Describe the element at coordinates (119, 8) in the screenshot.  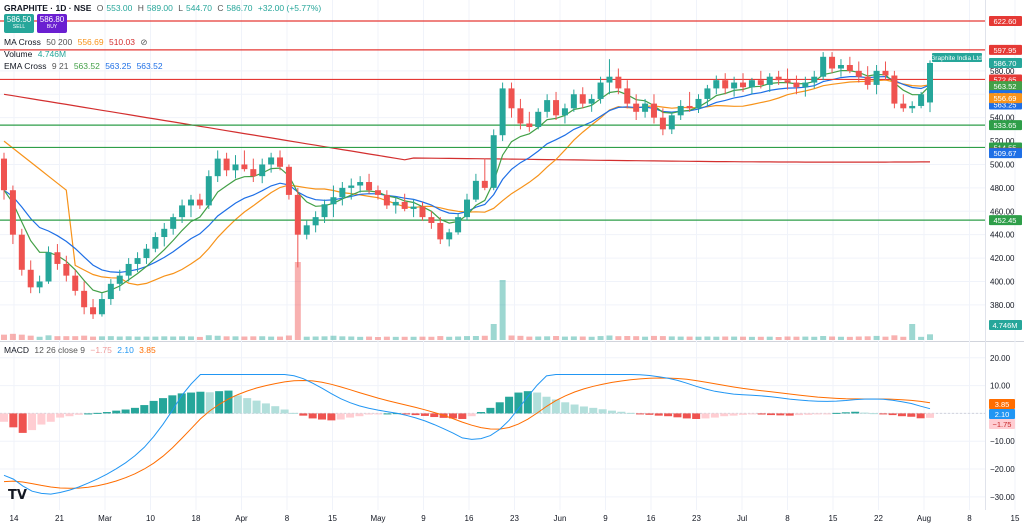
I see `open-value: 553.00` at that location.